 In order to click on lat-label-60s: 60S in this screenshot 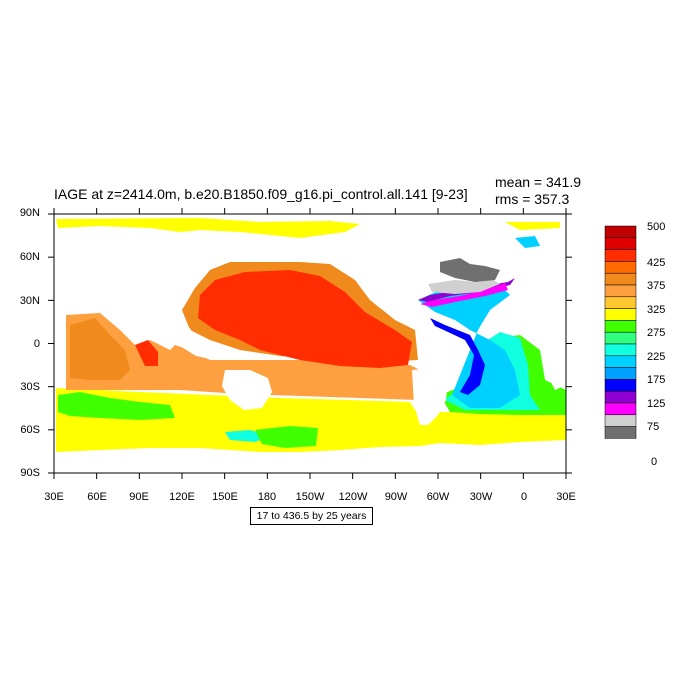, I will do `click(30, 430)`.